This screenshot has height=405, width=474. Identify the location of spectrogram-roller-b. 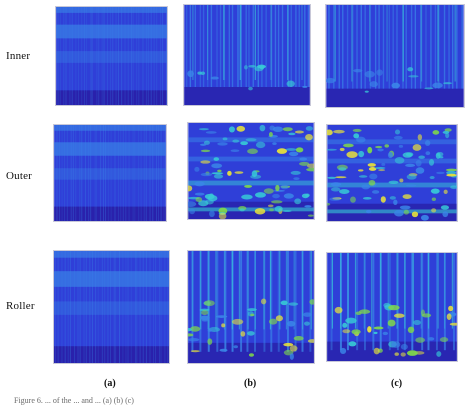
(251, 307).